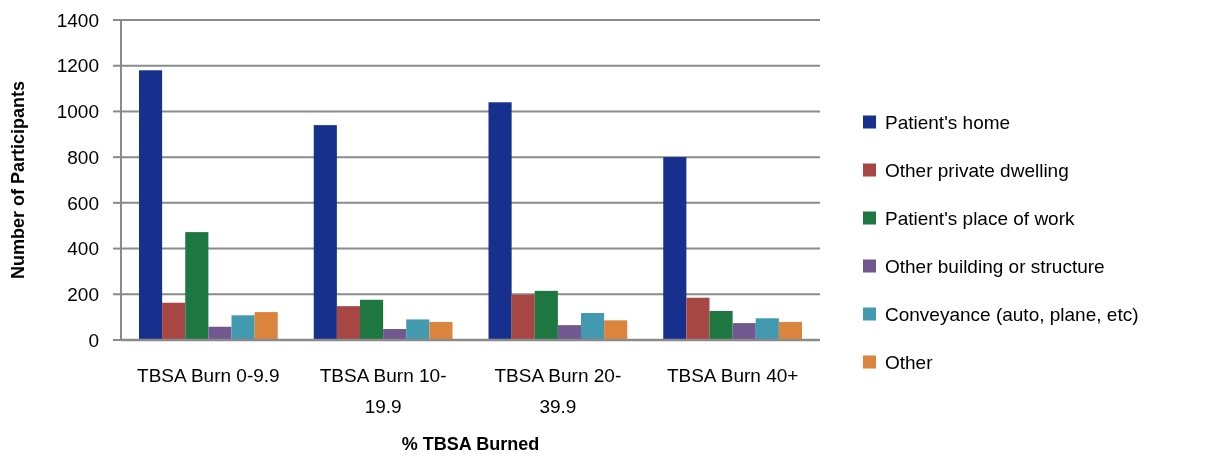 This screenshot has width=1215, height=460. What do you see at coordinates (93, 340) in the screenshot?
I see `y-tick-label: 0` at bounding box center [93, 340].